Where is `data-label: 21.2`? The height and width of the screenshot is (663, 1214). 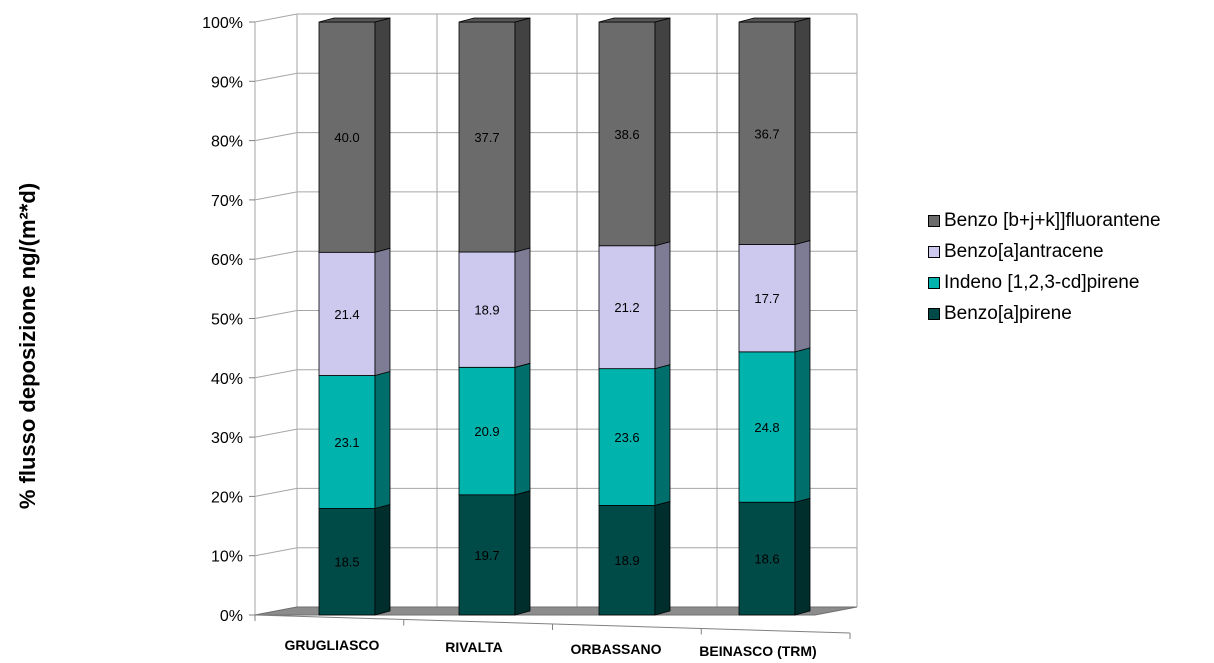
data-label: 21.2 is located at coordinates (626, 307).